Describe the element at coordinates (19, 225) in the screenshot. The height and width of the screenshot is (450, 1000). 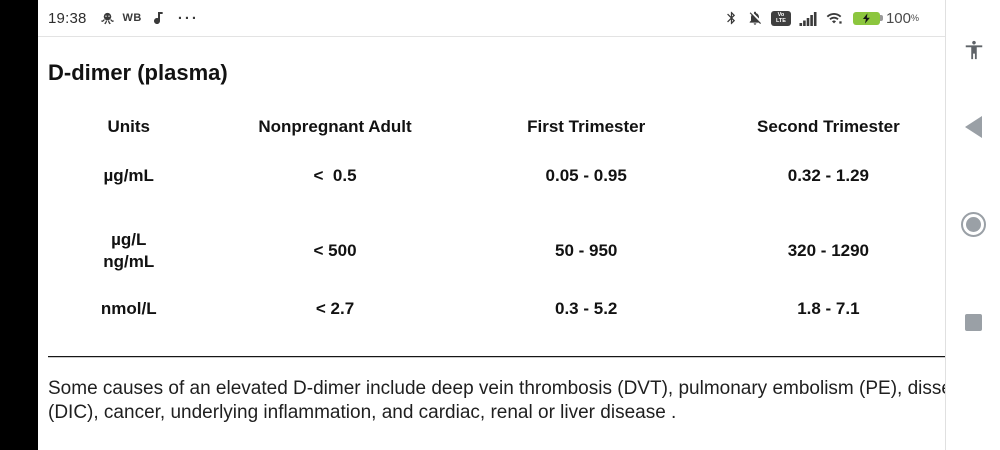
I see `display-notch` at that location.